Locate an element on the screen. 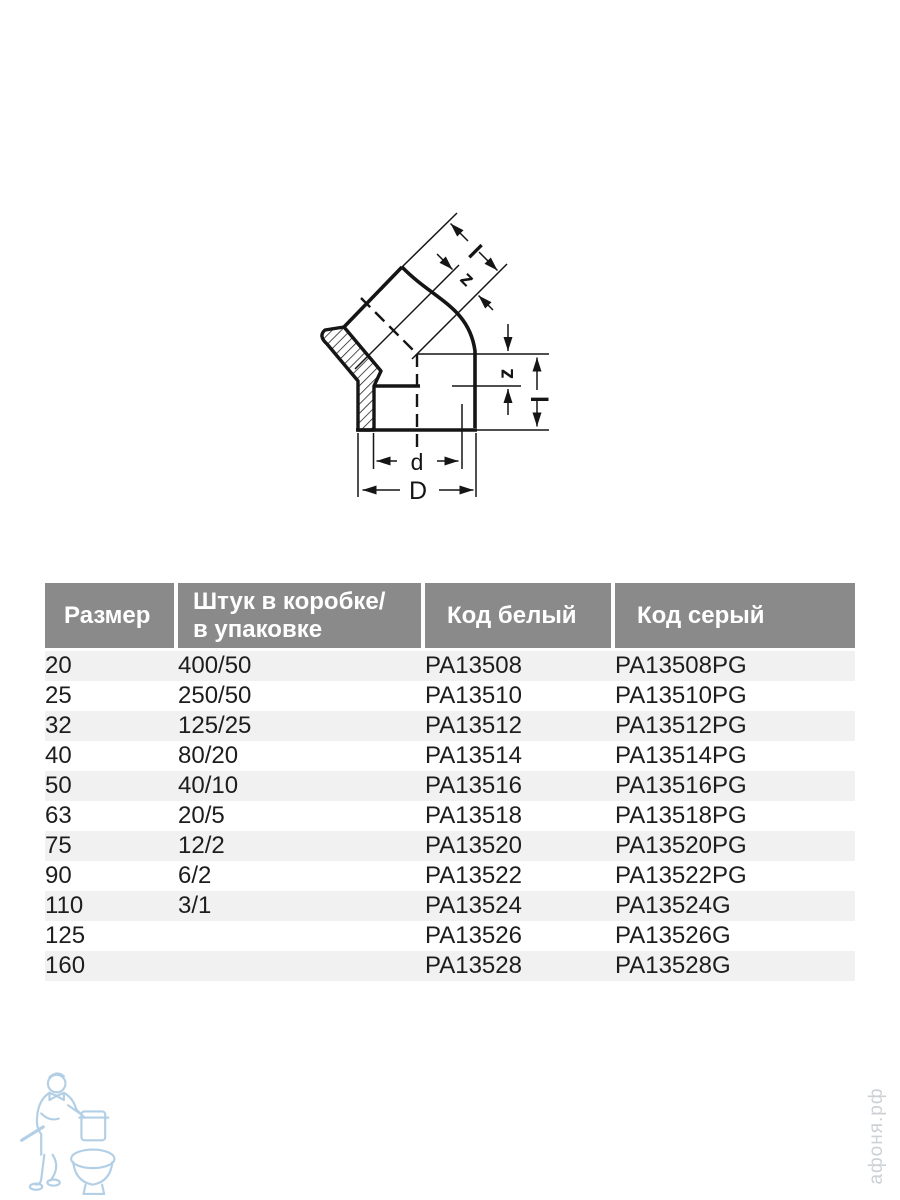 This screenshot has width=900, height=1200. table-row: 20 400/50 PA13508 PA13508PG is located at coordinates (450, 666).